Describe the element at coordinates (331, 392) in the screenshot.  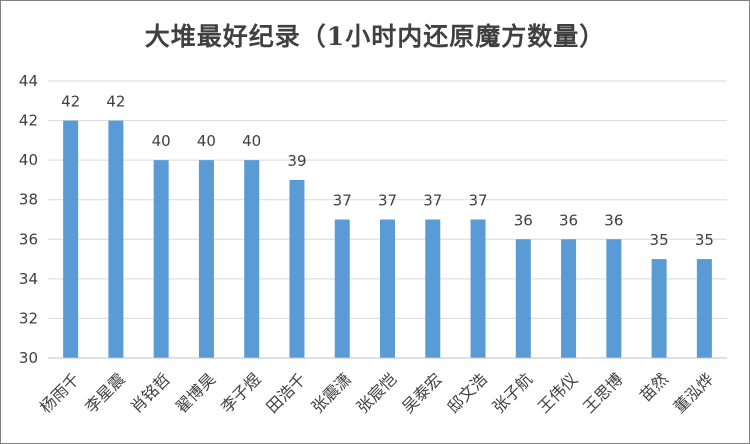
I see `x-tick-label: 张震潇` at that location.